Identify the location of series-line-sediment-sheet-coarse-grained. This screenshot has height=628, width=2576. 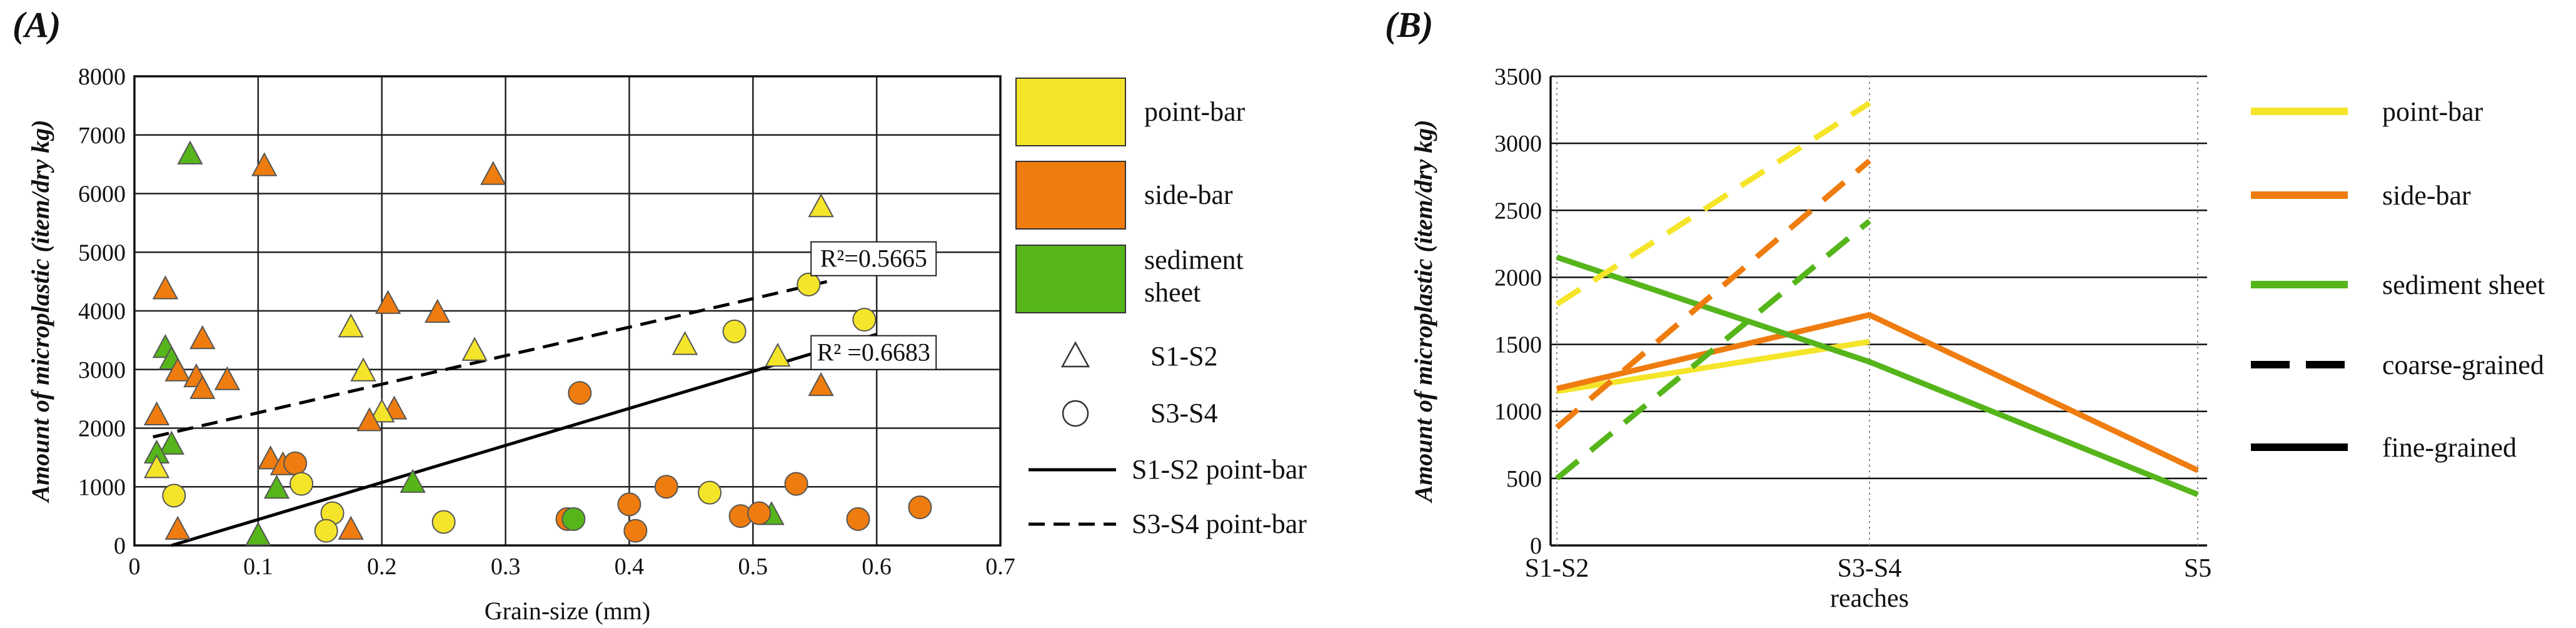
(1713, 349).